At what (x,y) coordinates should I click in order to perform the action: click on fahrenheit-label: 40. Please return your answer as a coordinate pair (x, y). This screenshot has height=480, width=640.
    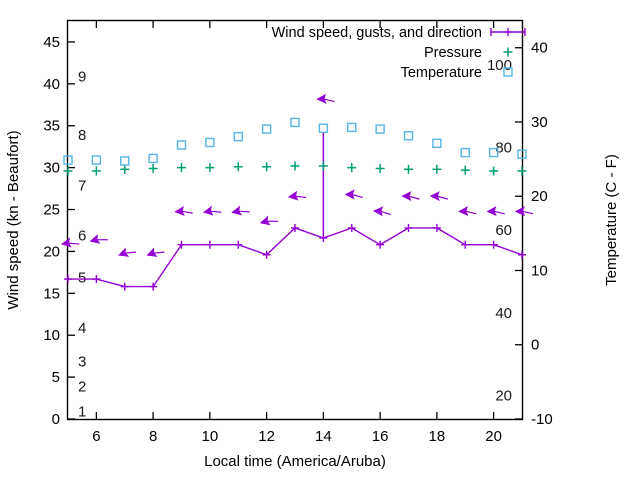
    Looking at the image, I should click on (503, 313).